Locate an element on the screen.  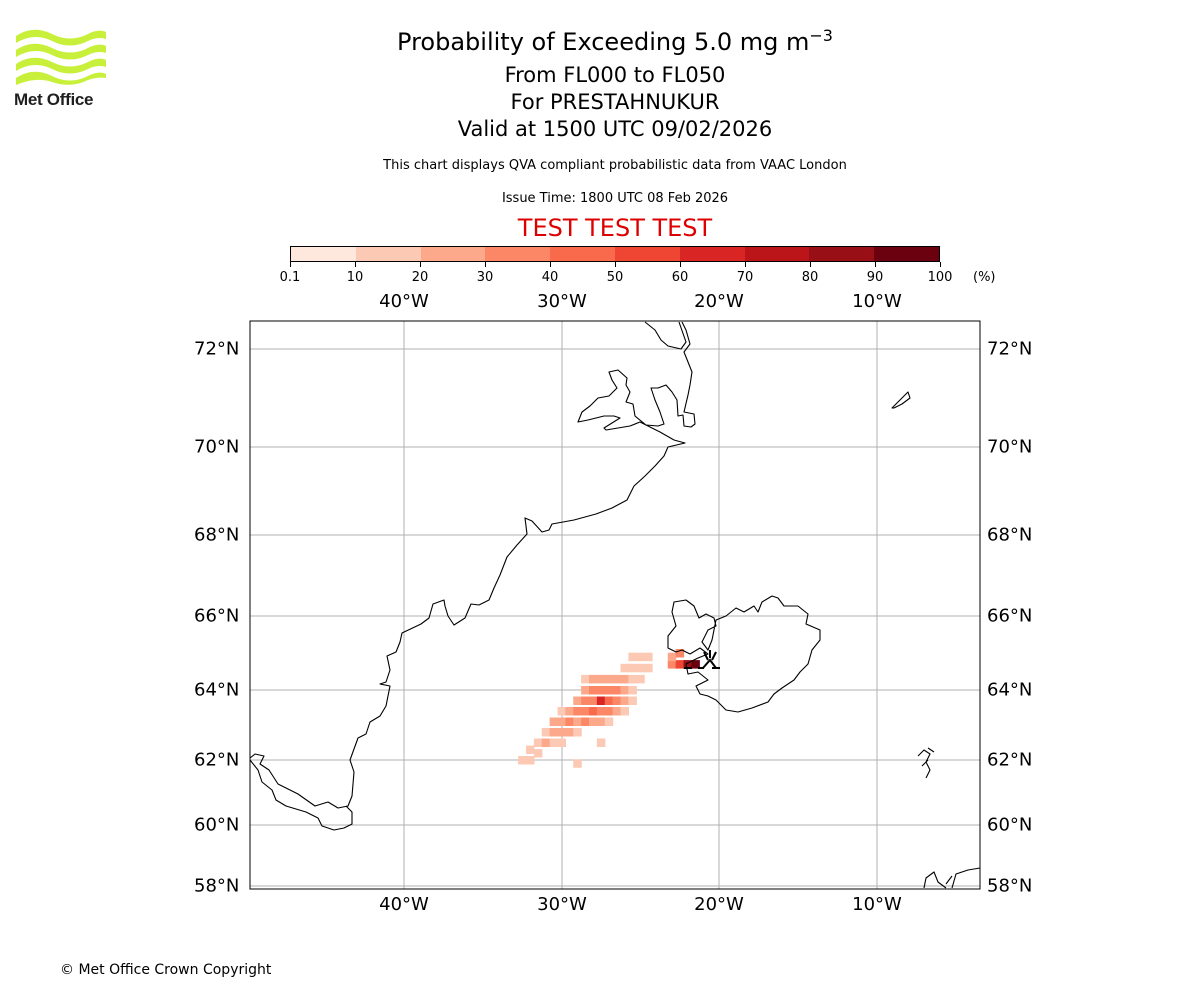
colorbar-unit: (%) is located at coordinates (984, 277).